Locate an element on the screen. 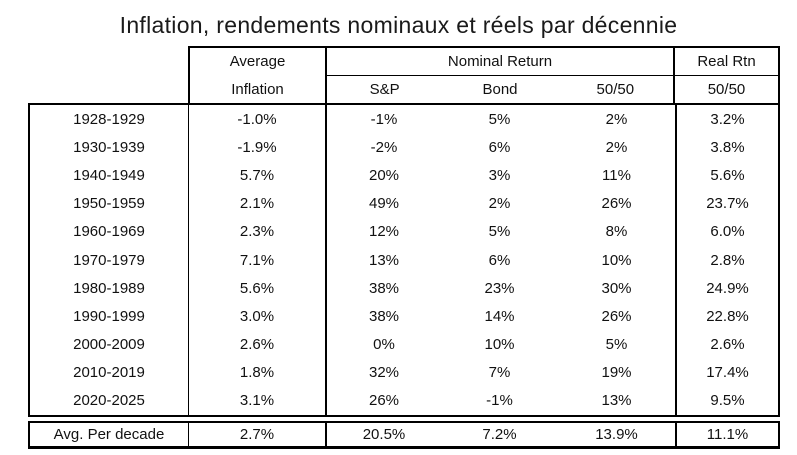 Image resolution: width=797 pixels, height=455 pixels. inflation-cell: 7.1% is located at coordinates (256, 260).